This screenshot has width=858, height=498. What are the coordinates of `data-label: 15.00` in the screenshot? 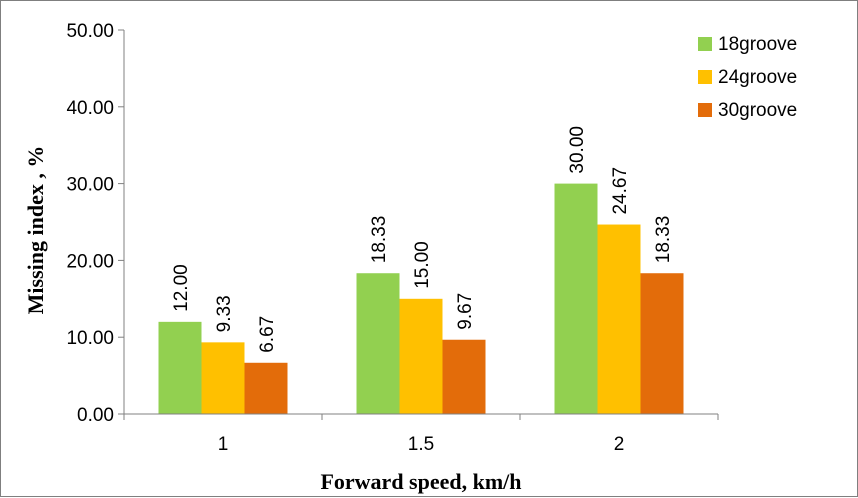 It's located at (422, 265).